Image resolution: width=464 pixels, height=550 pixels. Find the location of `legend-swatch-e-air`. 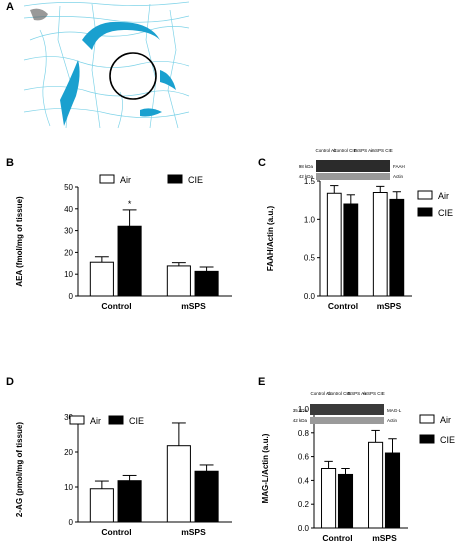

legend-swatch-e-air is located at coordinates (427, 419).